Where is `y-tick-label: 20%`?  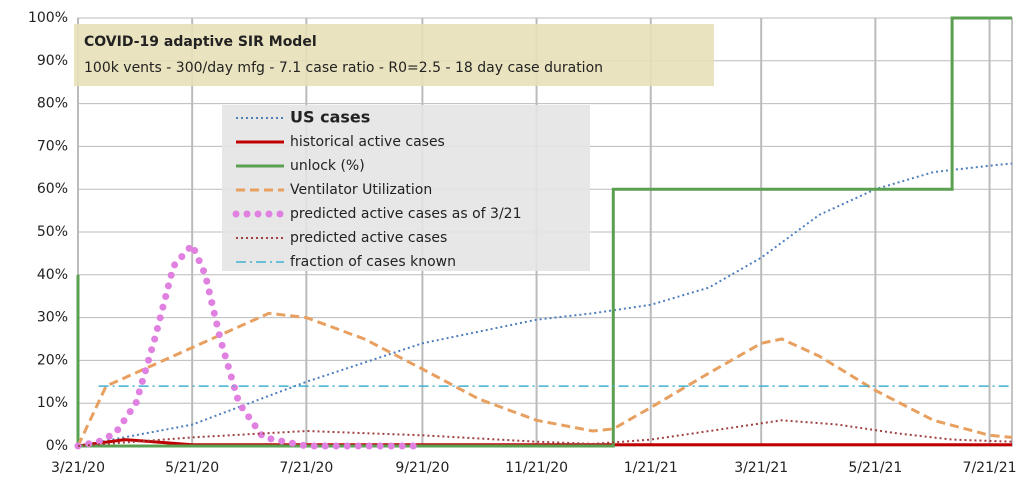 y-tick-label: 20% is located at coordinates (52, 360).